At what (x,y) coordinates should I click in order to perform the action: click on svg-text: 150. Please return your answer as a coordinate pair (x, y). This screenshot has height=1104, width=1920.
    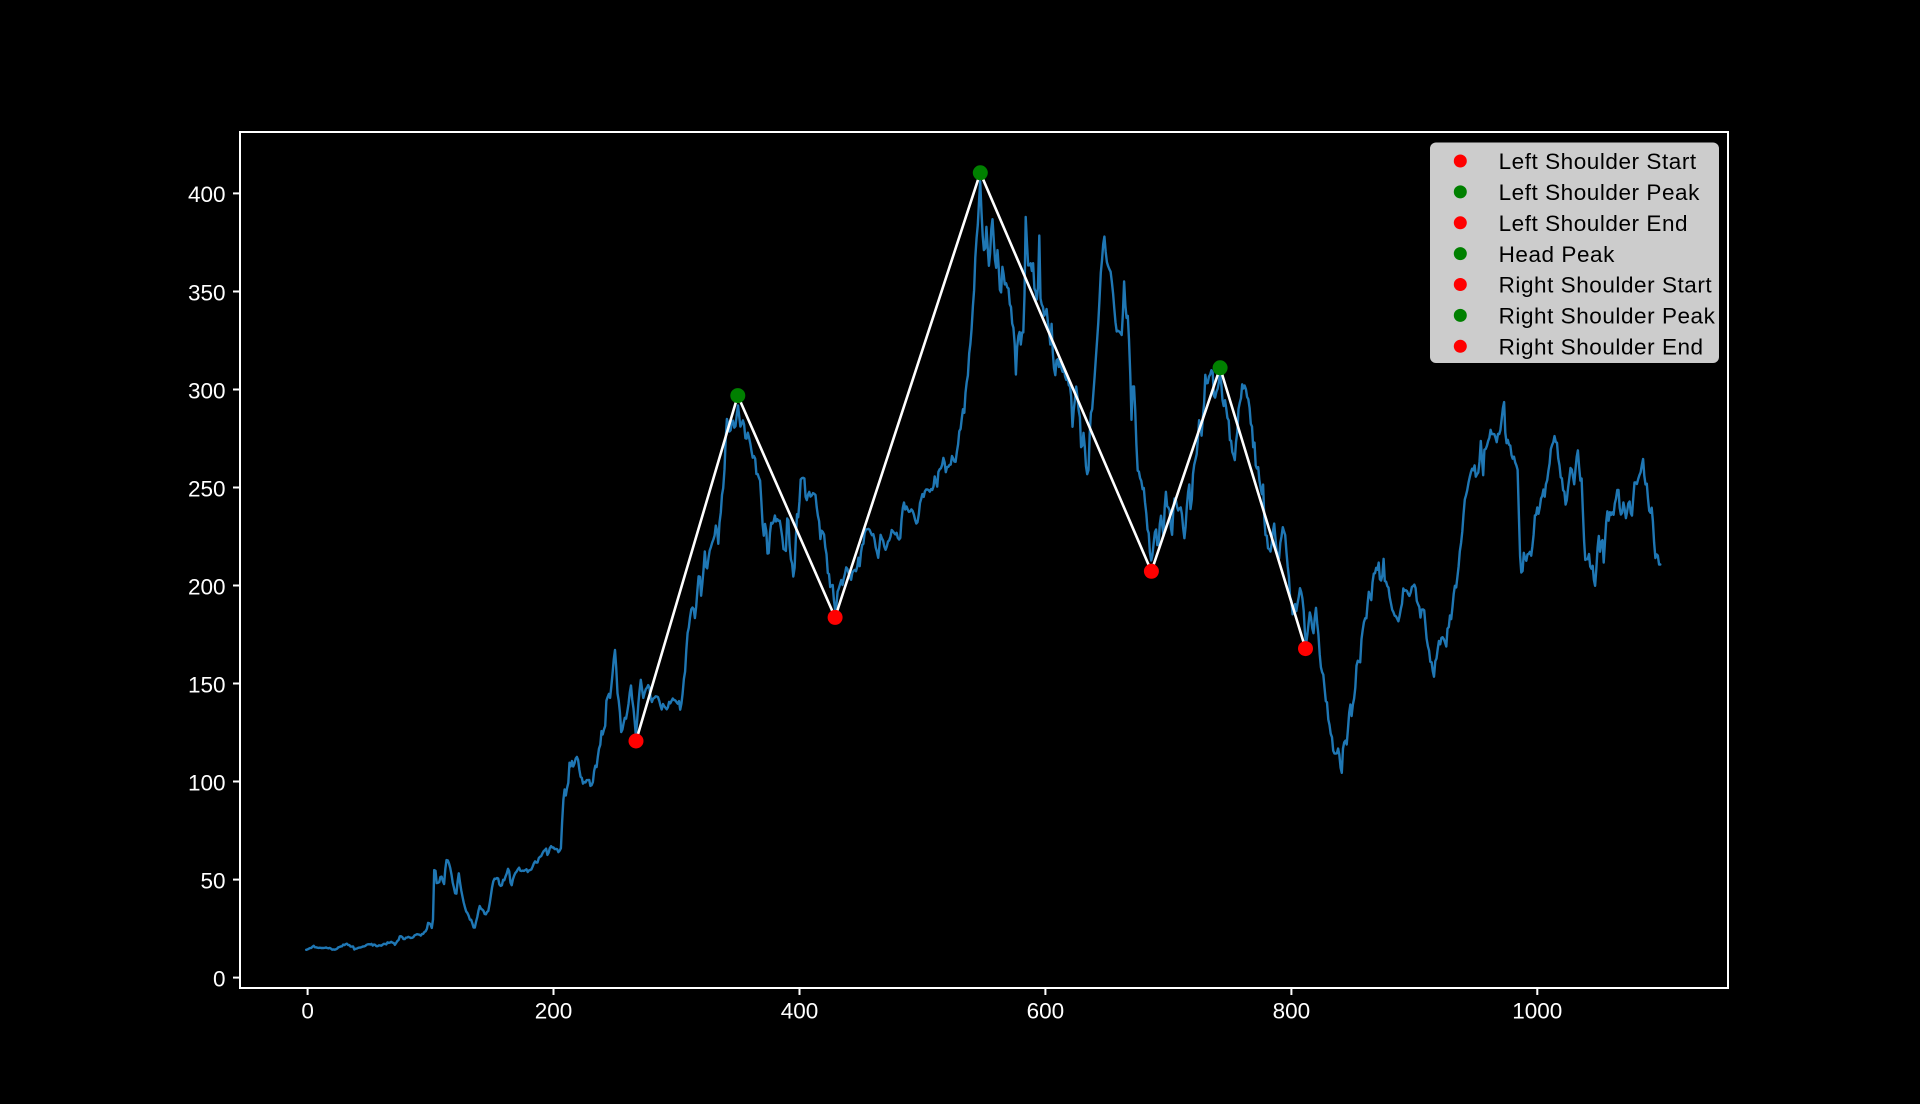
    Looking at the image, I should click on (207, 684).